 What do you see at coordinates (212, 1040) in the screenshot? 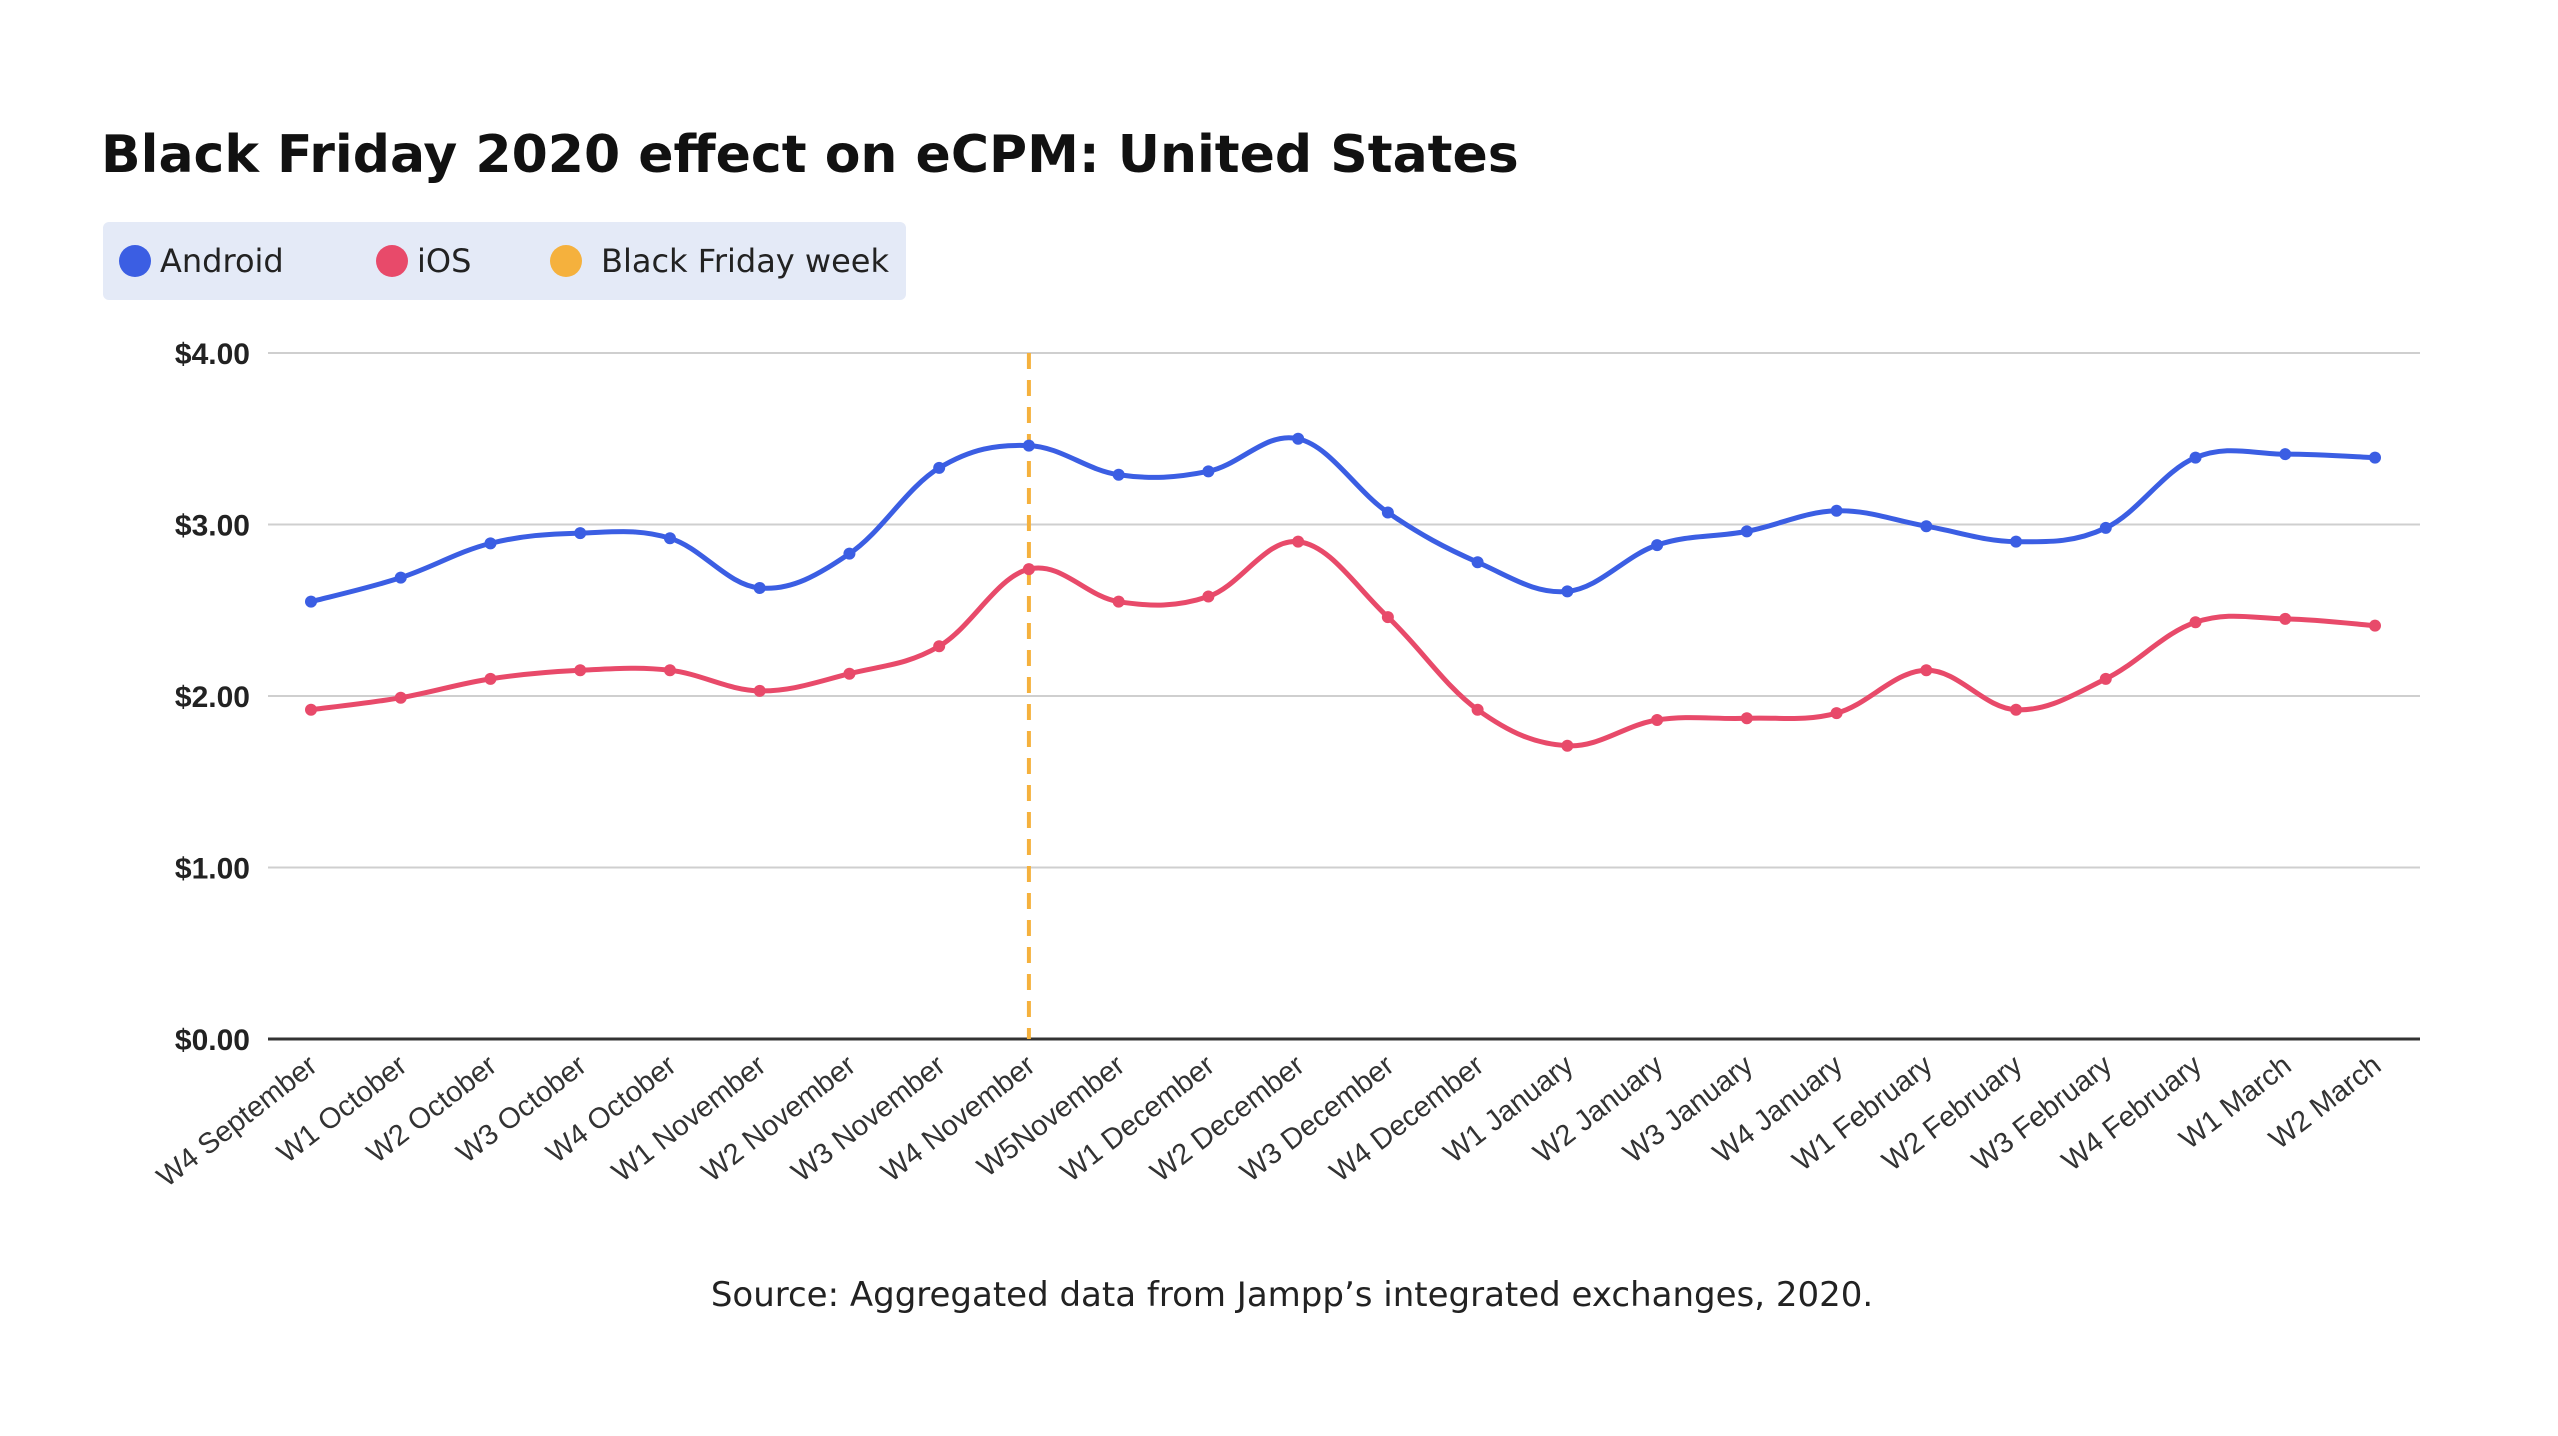
I see `y-tick-label: $0.00` at bounding box center [212, 1040].